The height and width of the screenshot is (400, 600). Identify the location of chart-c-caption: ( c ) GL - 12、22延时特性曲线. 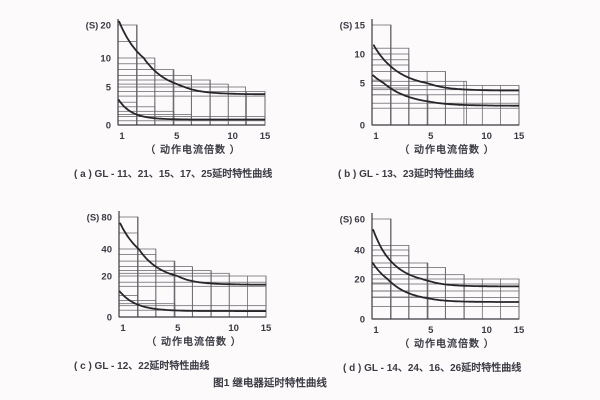
(142, 366).